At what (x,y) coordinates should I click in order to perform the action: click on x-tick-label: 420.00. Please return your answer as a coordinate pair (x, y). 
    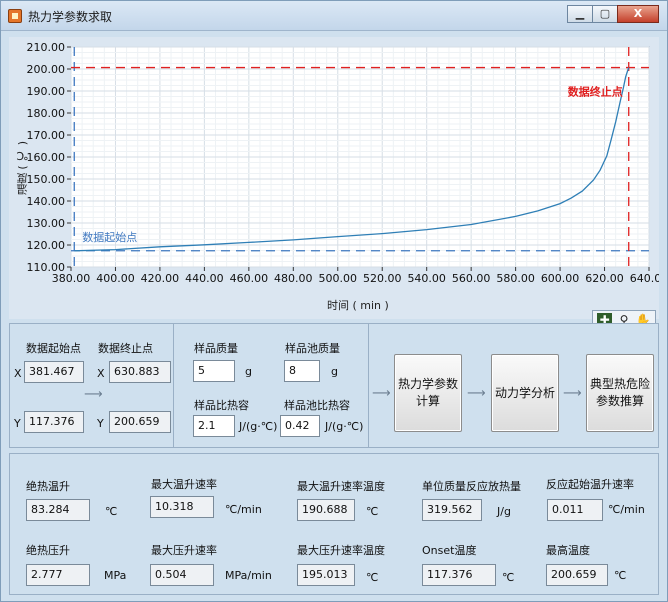
    Looking at the image, I should click on (160, 278).